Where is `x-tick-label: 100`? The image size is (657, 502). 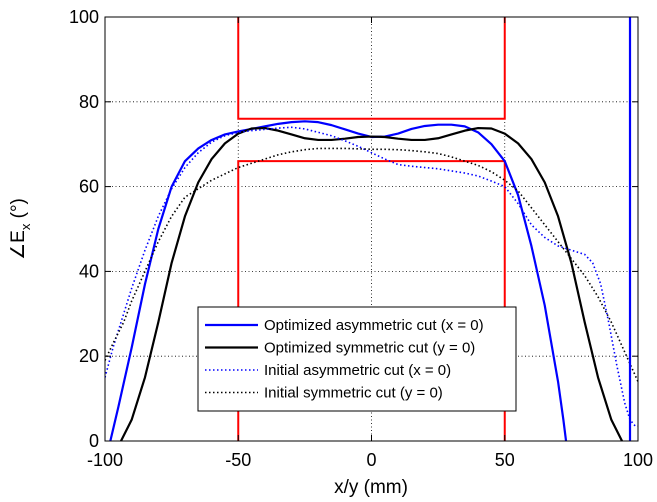 x-tick-label: 100 is located at coordinates (638, 460).